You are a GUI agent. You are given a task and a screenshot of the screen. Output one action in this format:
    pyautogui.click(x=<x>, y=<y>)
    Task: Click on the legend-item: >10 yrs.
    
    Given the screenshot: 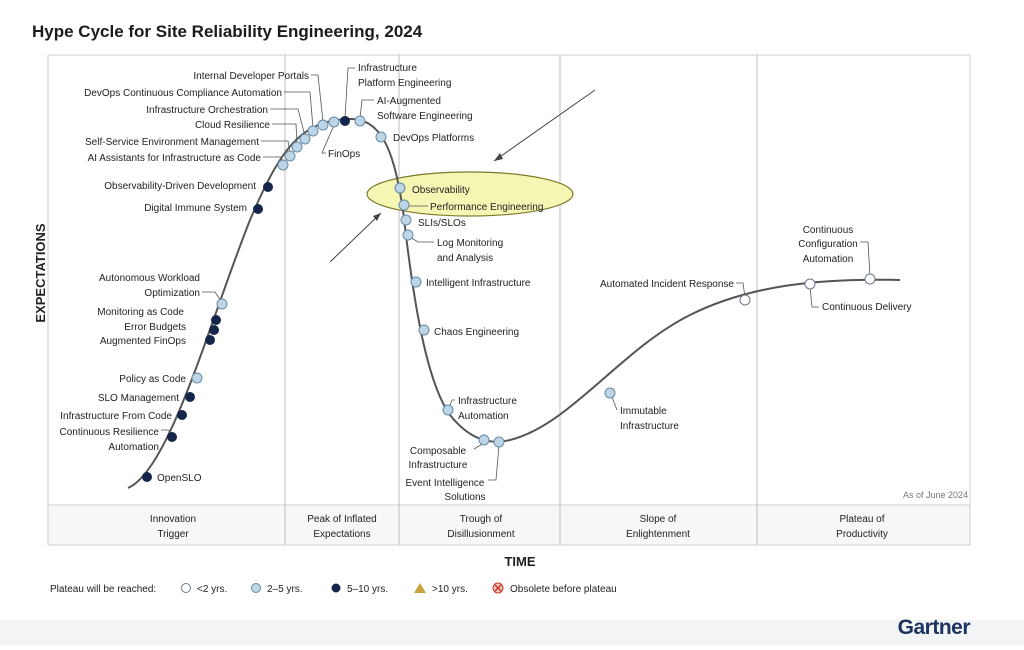 What is the action you would take?
    pyautogui.click(x=450, y=589)
    